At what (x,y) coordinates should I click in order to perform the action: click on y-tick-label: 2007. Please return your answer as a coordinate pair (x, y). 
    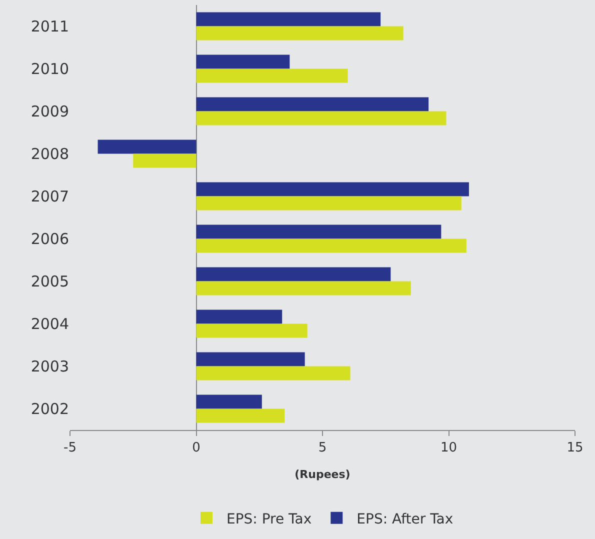
    Looking at the image, I should click on (49, 197).